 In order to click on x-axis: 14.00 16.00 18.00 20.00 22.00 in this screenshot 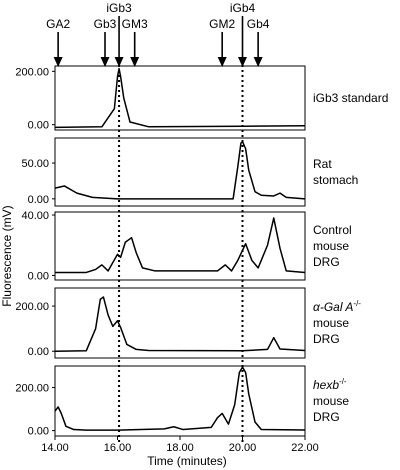, I will do `click(180, 445)`.